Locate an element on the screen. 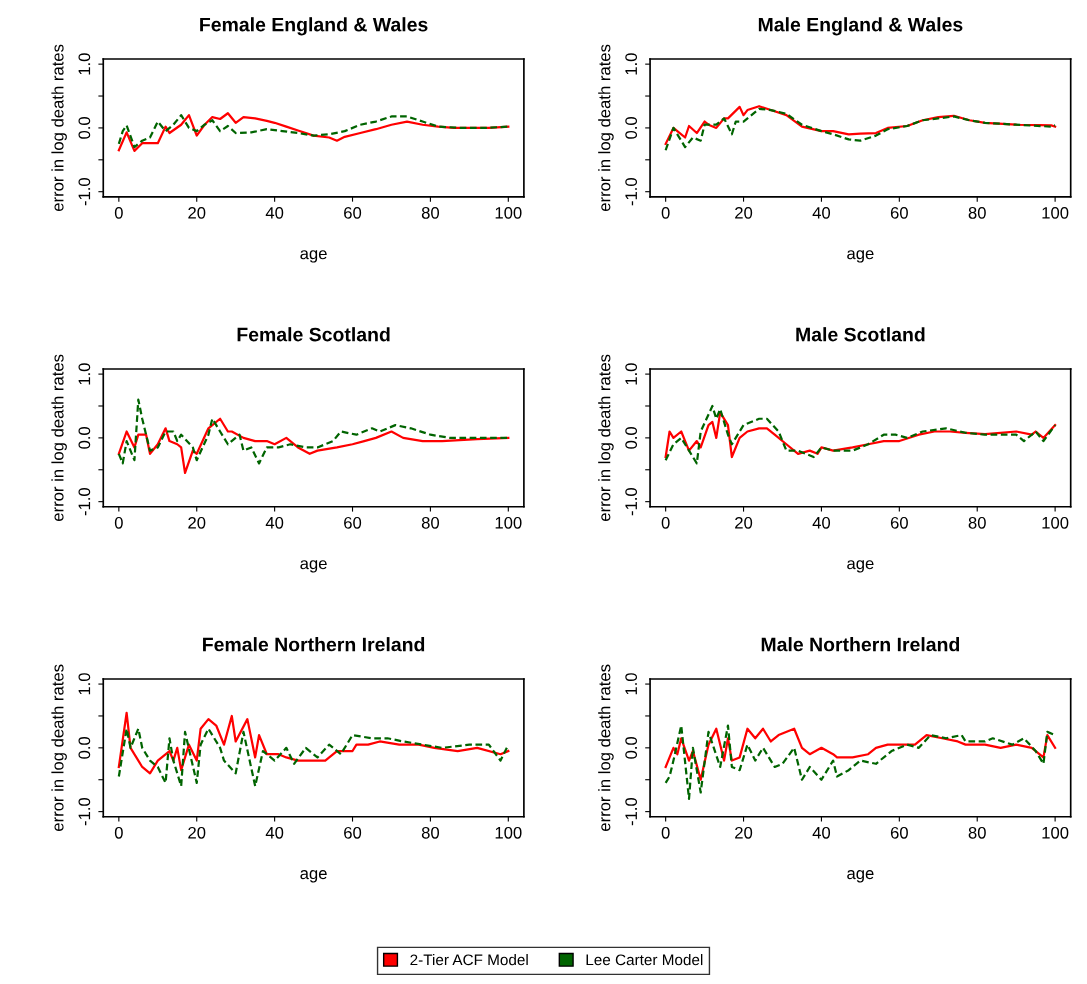 This screenshot has width=1087, height=984. chart-title: Male Northern Ireland is located at coordinates (860, 644).